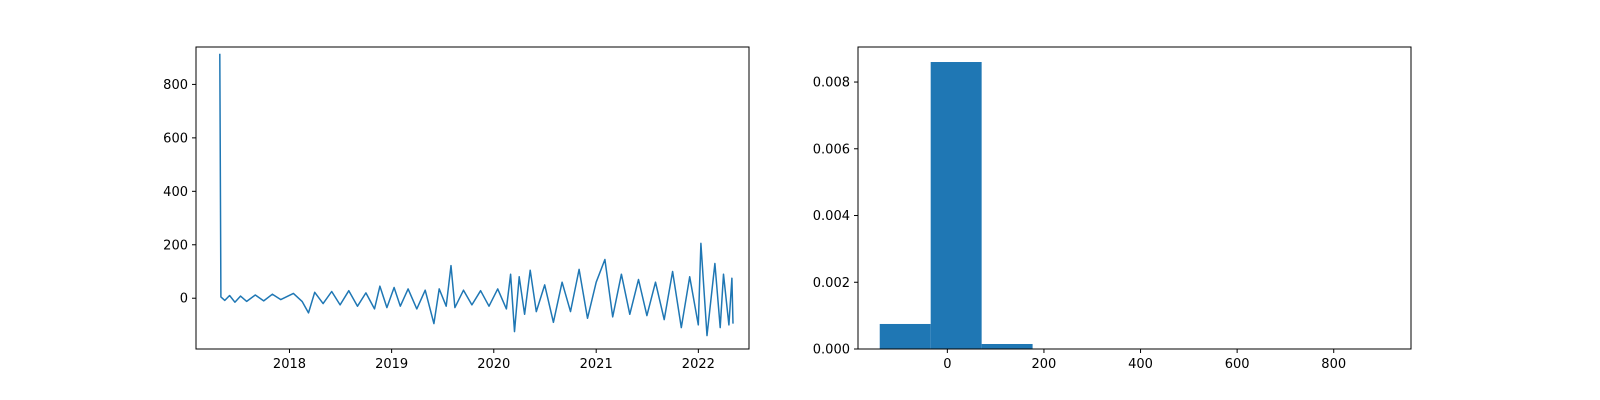 This screenshot has height=400, width=1600. I want to click on y-tick-label: 800, so click(175, 85).